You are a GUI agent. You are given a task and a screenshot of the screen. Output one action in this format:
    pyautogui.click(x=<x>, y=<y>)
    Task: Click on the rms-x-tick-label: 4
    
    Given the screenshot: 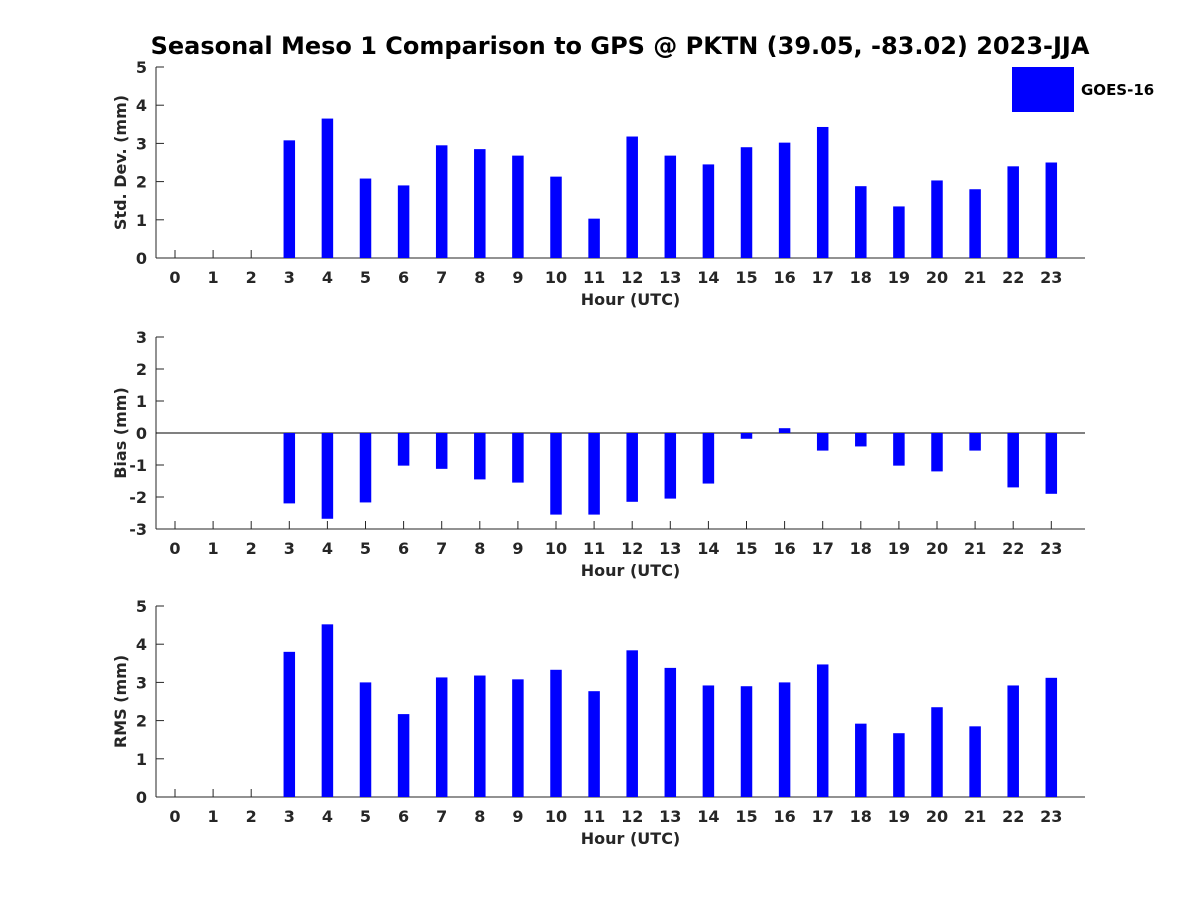 What is the action you would take?
    pyautogui.click(x=327, y=816)
    